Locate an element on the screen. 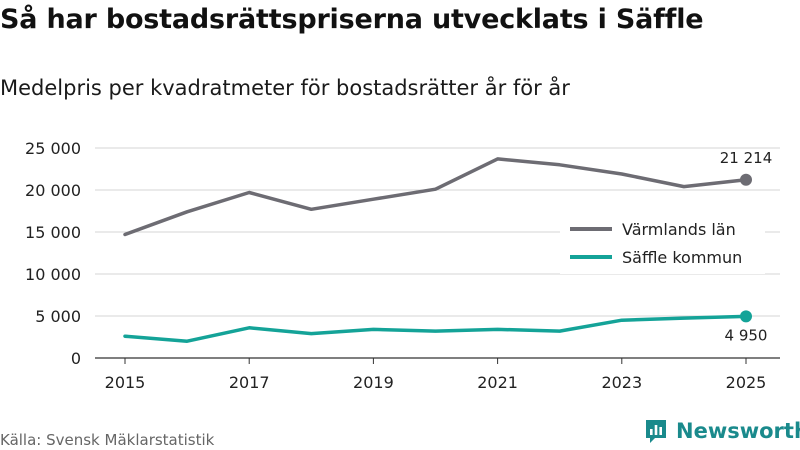  series-line-saffle-kommun is located at coordinates (435, 328).